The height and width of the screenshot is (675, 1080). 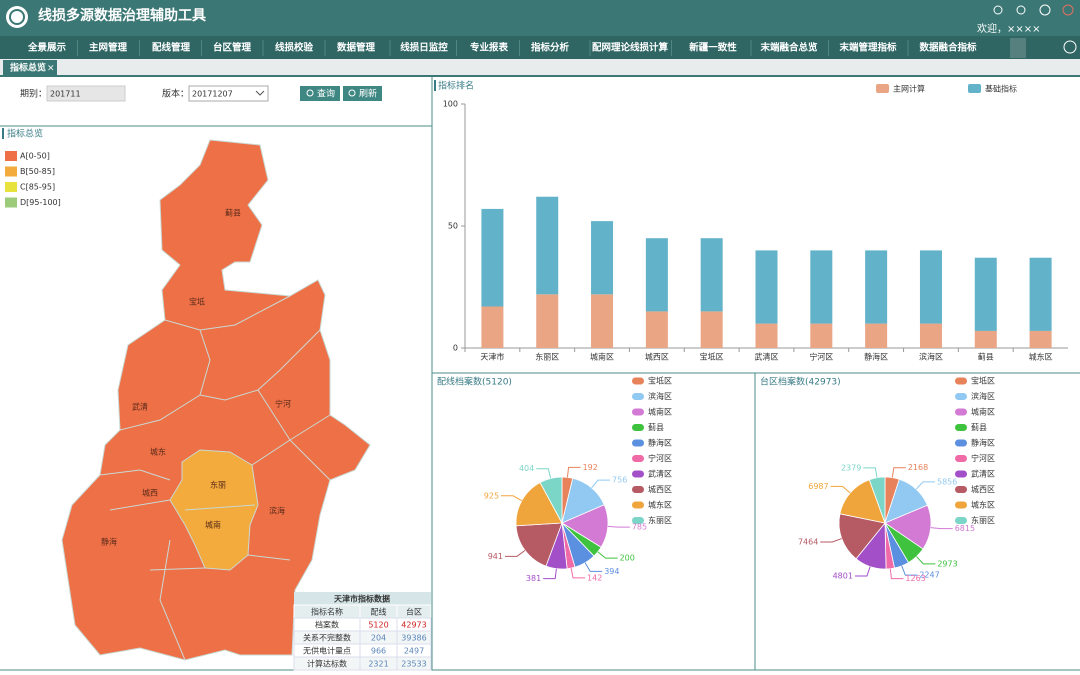 What do you see at coordinates (491, 495) in the screenshot?
I see `data-label: 925` at bounding box center [491, 495].